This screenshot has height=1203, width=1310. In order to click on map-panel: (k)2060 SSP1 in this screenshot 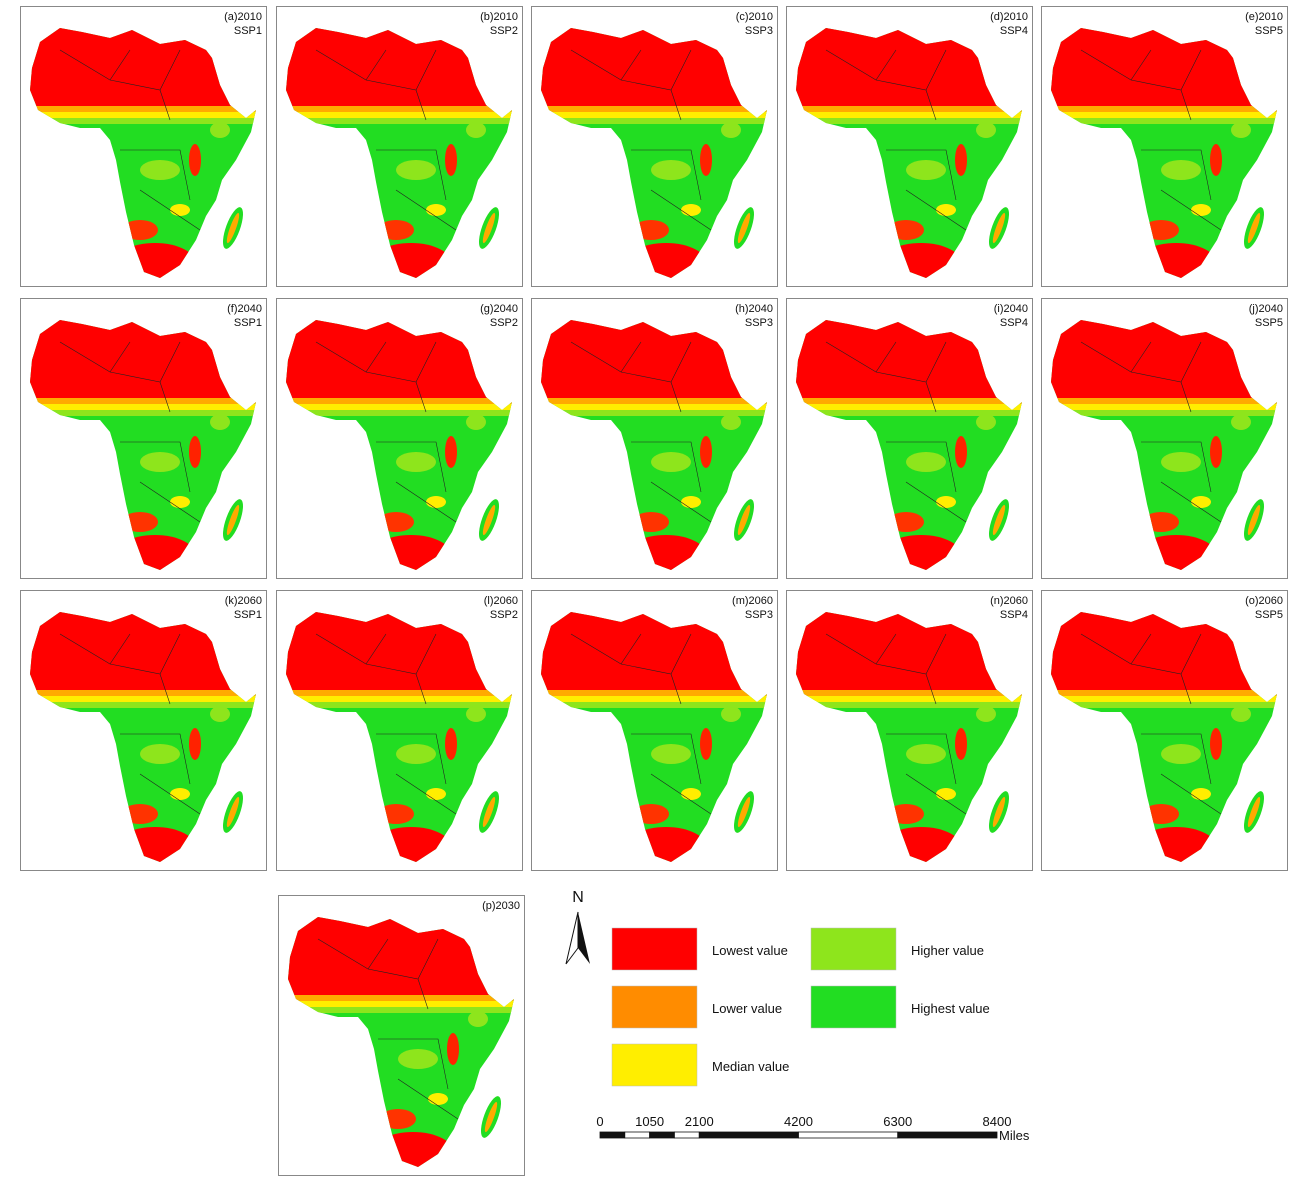, I will do `click(143, 732)`.